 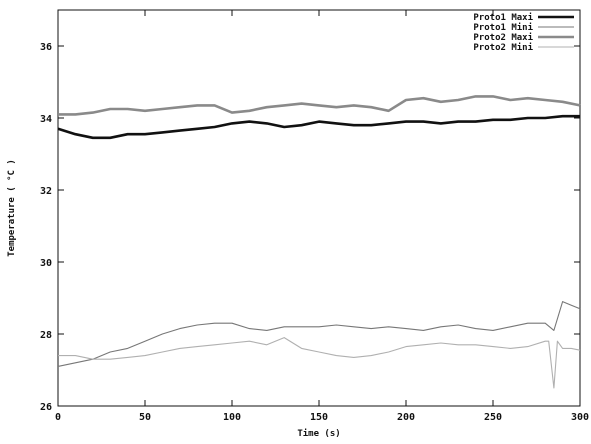 What do you see at coordinates (503, 17) in the screenshot?
I see `legend-label: Proto1 Maxi` at bounding box center [503, 17].